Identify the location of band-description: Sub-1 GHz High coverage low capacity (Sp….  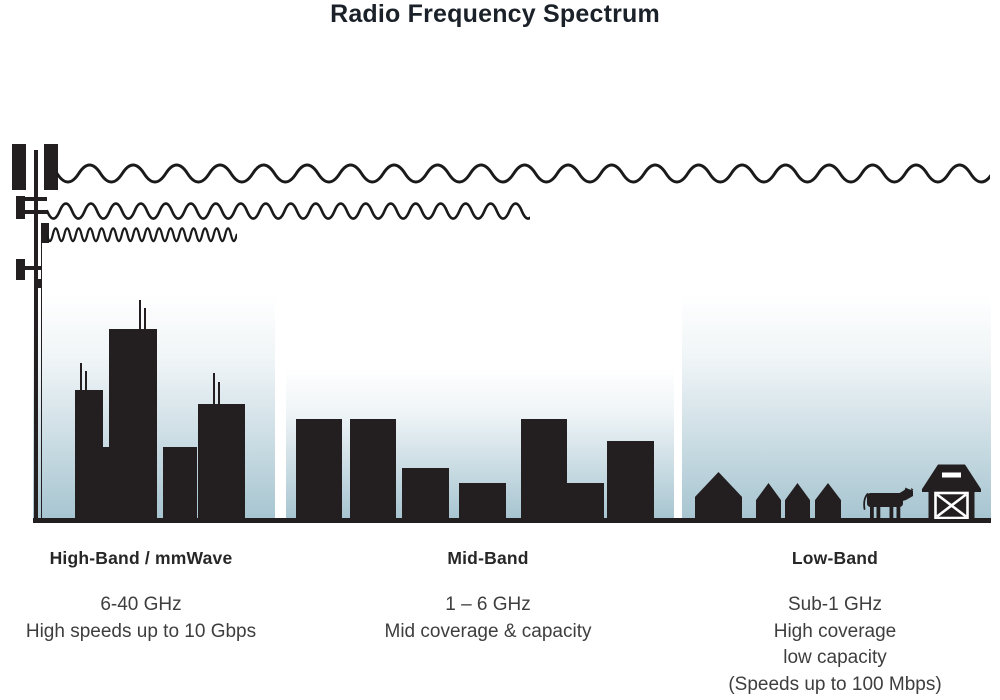
(835, 645).